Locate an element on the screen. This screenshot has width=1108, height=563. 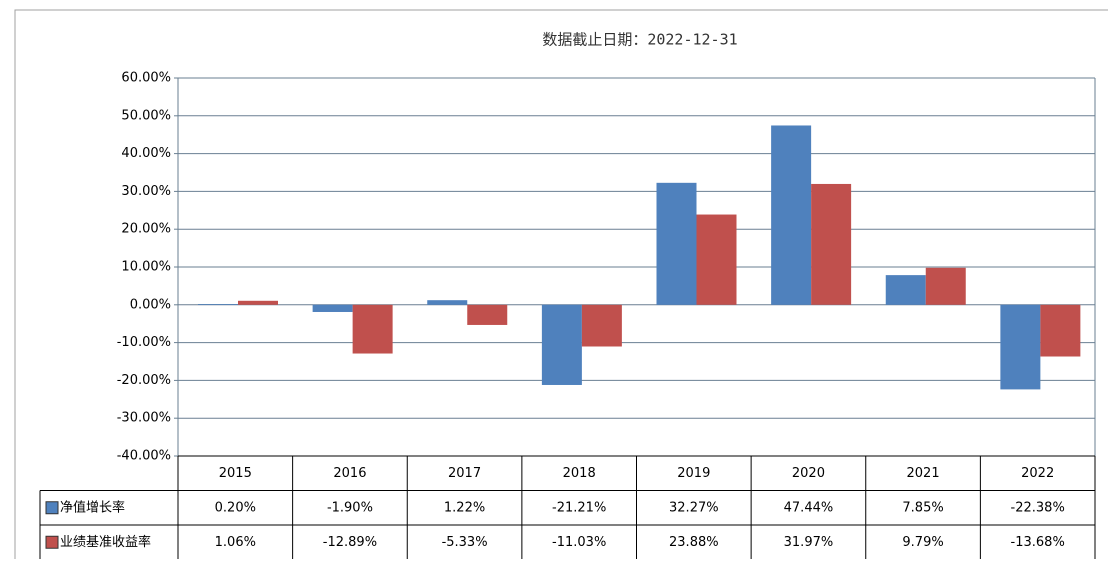
table-cell: -13.68% is located at coordinates (1038, 542).